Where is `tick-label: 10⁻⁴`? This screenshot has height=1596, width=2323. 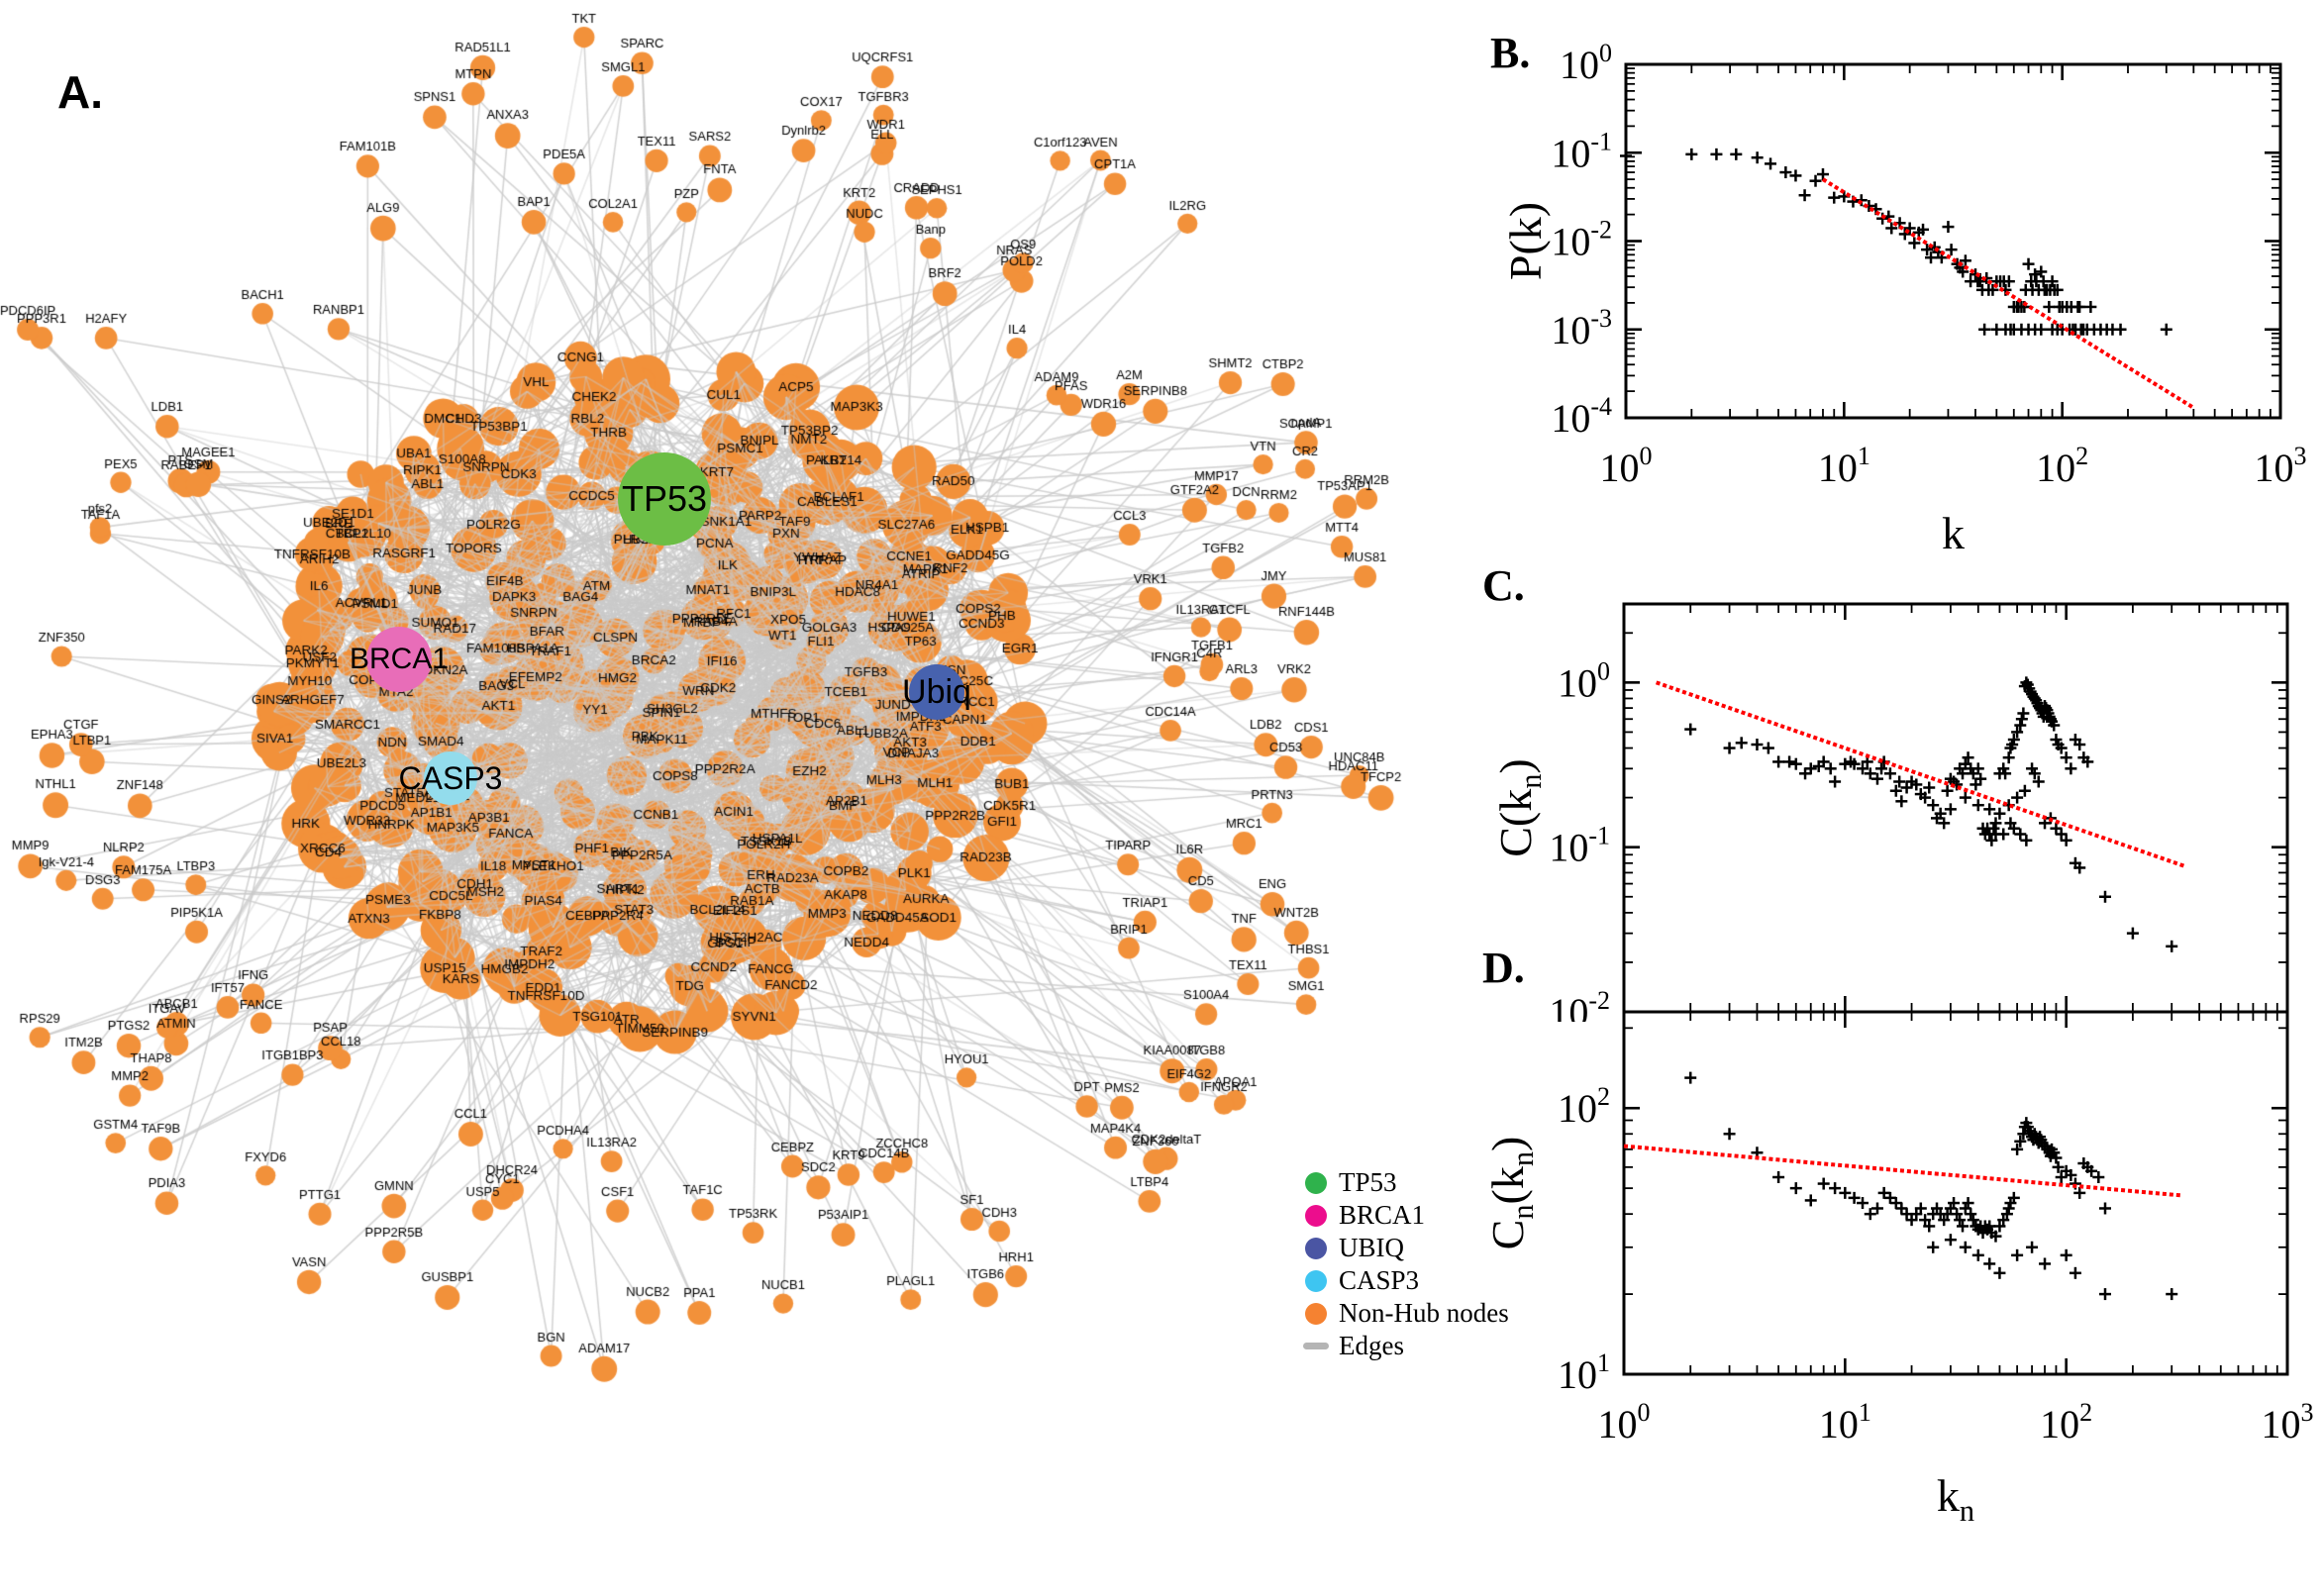
tick-label: 10⁻⁴ is located at coordinates (1581, 416).